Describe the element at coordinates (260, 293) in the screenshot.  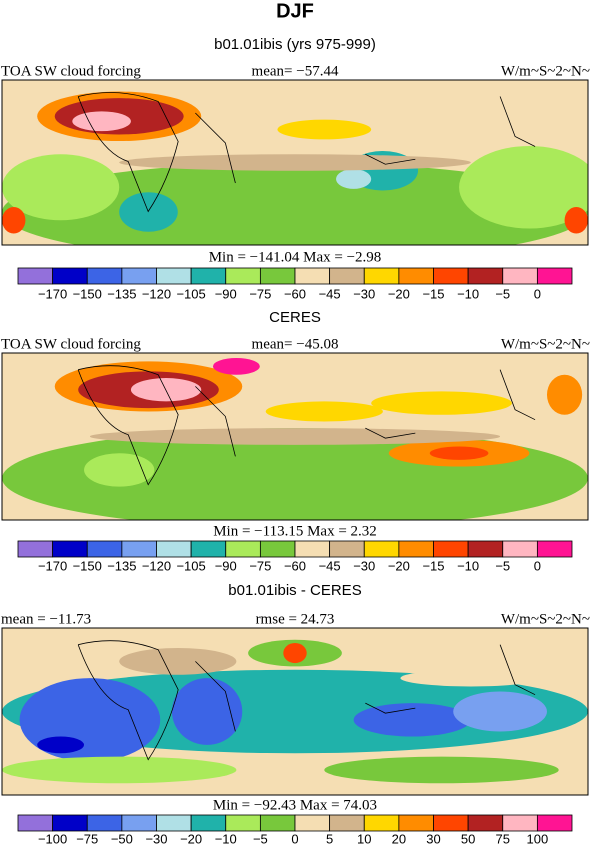
I see `colorbar-label: −75` at that location.